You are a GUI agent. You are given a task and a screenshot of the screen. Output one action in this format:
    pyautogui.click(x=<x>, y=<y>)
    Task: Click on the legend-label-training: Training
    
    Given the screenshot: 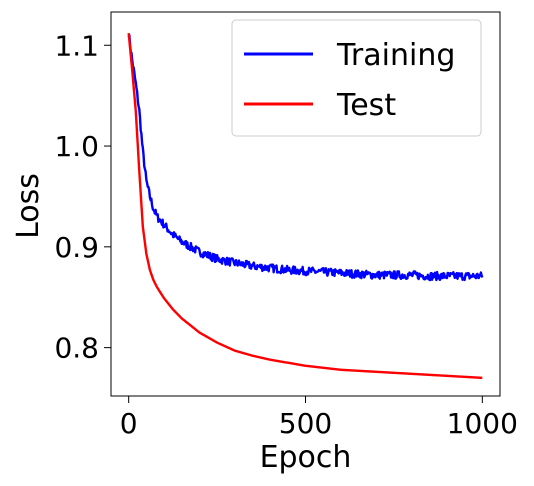 What is the action you would take?
    pyautogui.click(x=395, y=55)
    